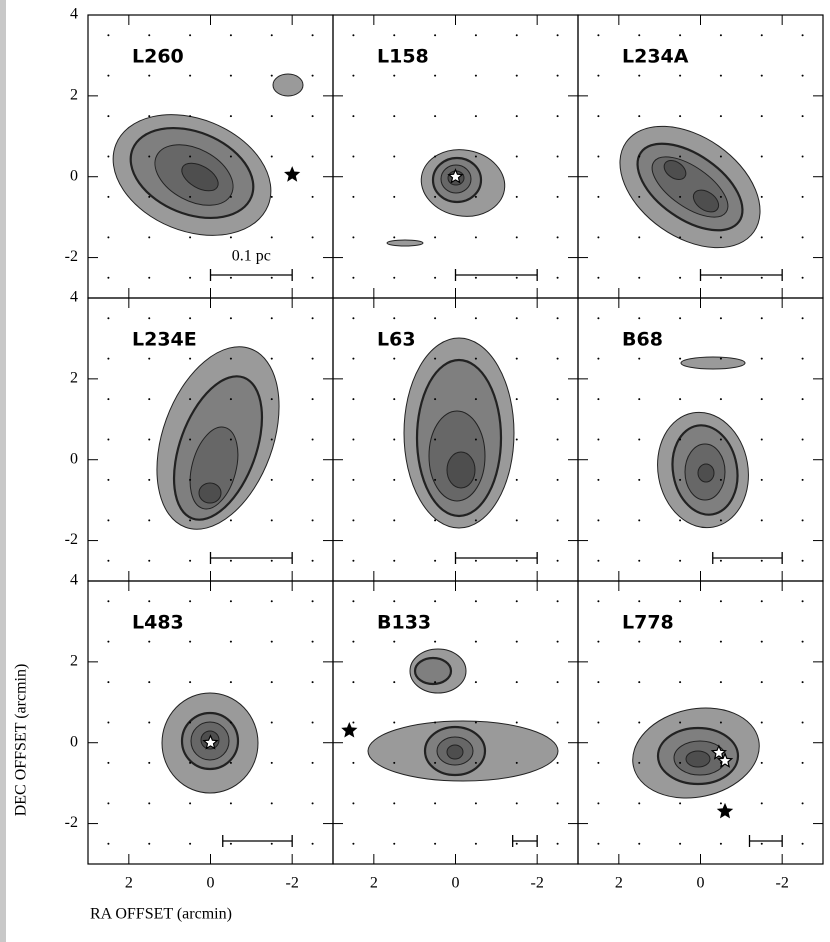 The width and height of the screenshot is (830, 942). Describe the element at coordinates (71, 539) in the screenshot. I see `y-tick-label: -2` at that location.